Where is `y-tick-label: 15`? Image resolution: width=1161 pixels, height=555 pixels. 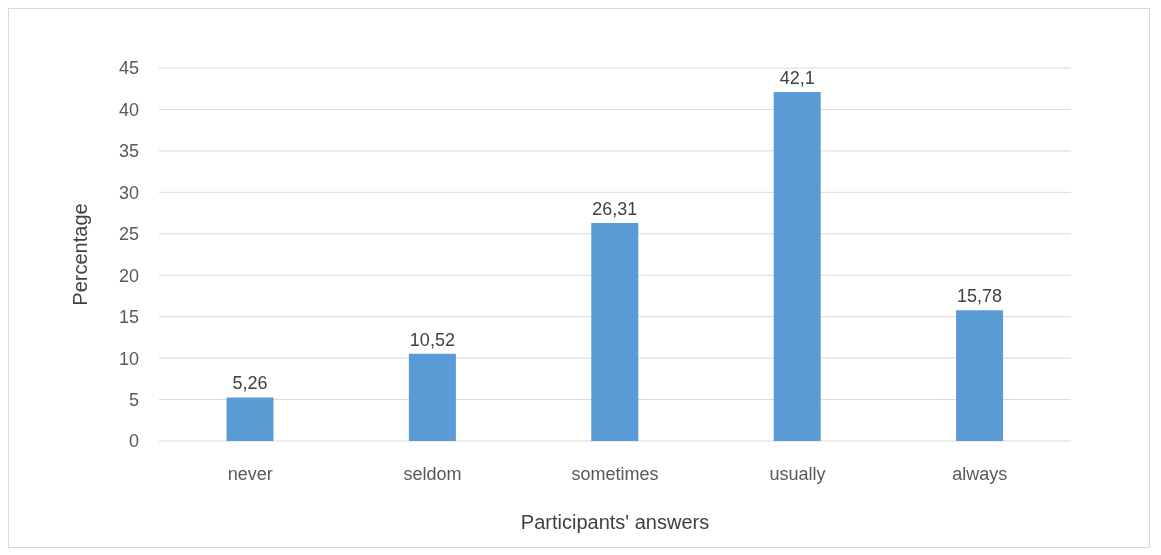 y-tick-label: 15 is located at coordinates (128, 317).